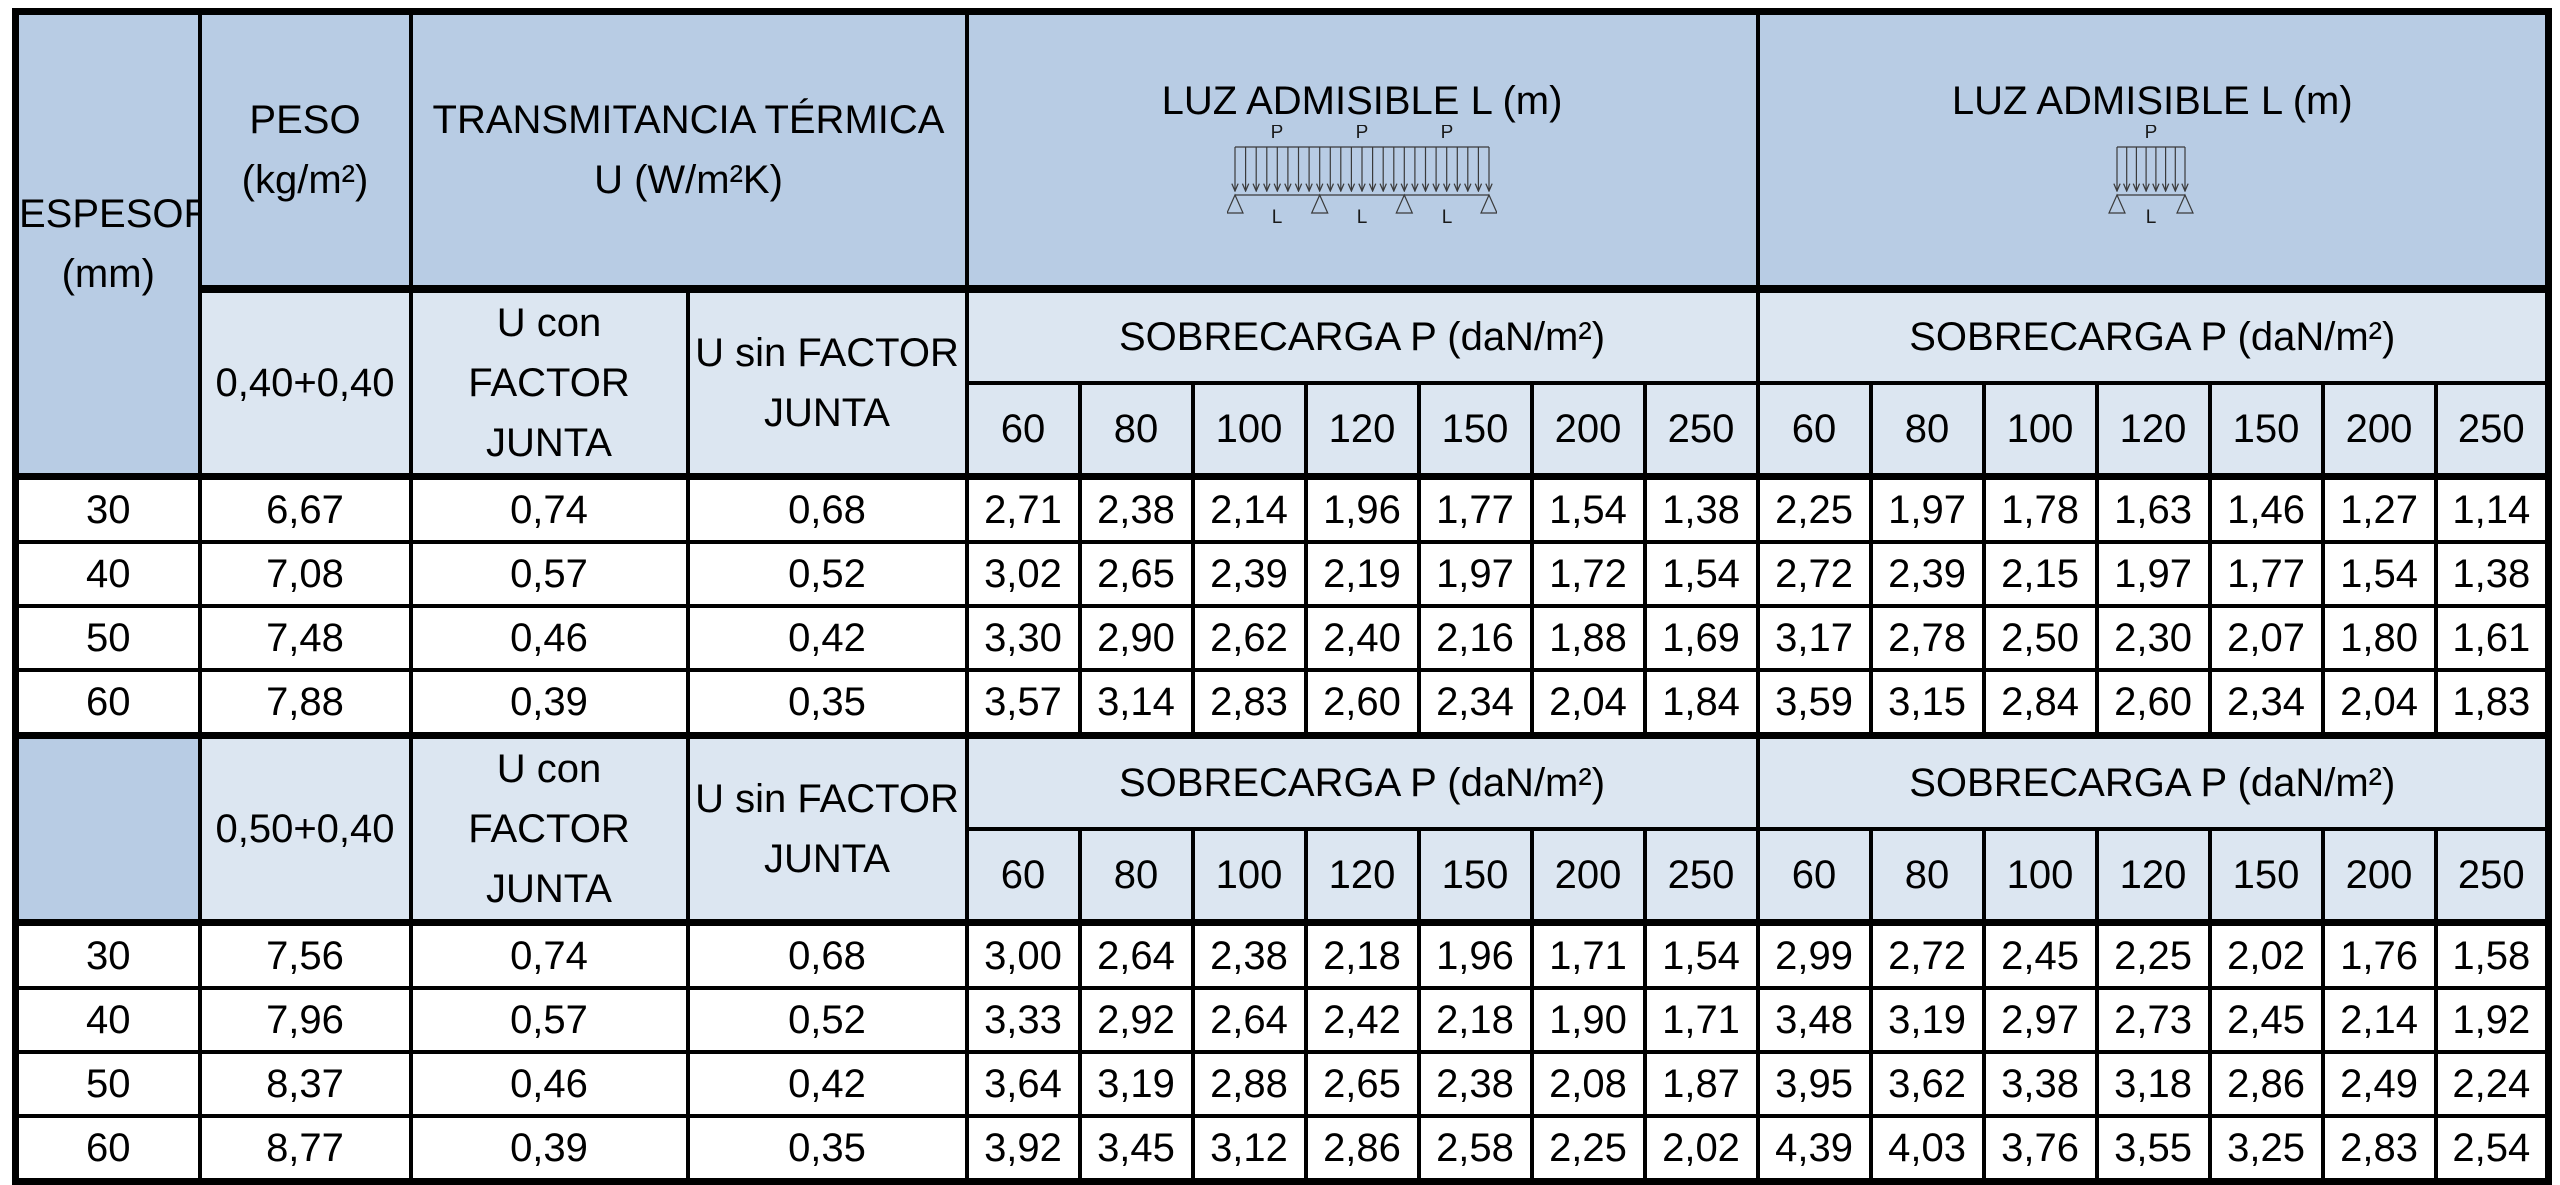 The width and height of the screenshot is (2560, 1185). I want to click on peso-value: 7,56, so click(305, 954).